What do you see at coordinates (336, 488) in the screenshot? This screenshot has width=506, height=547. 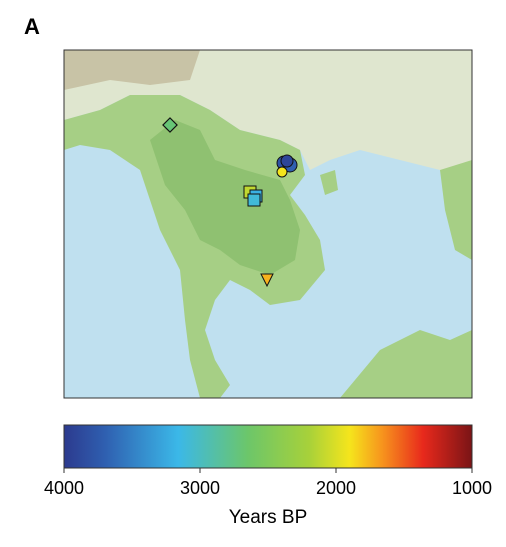 I see `tick-label: 2000` at bounding box center [336, 488].